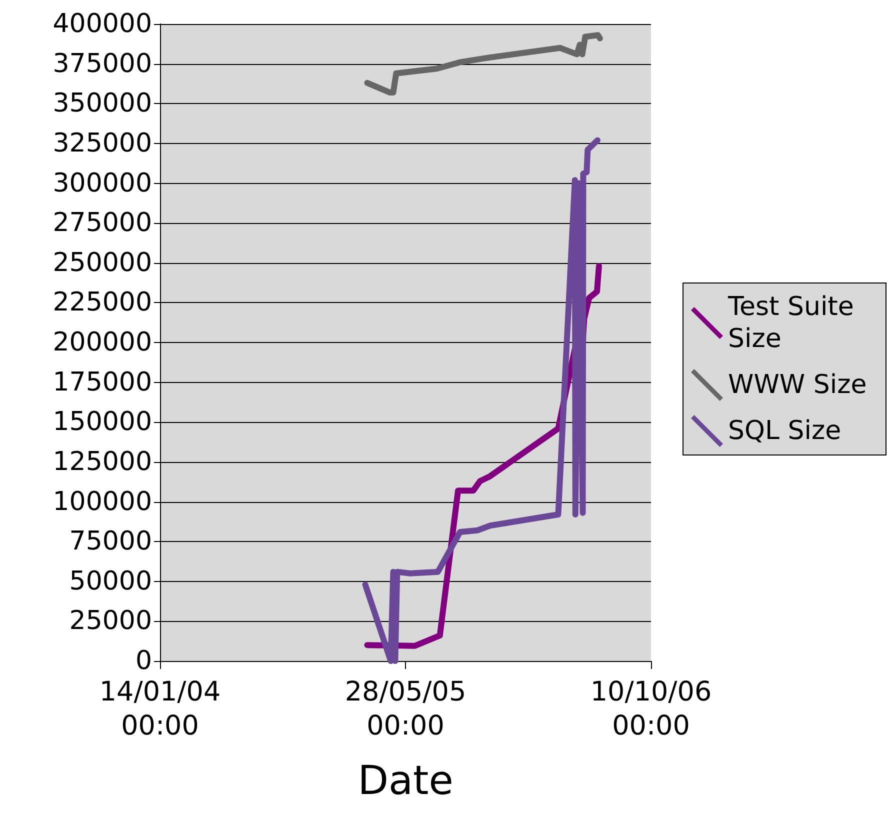  I want to click on y-tick-label: 250000, so click(102, 263).